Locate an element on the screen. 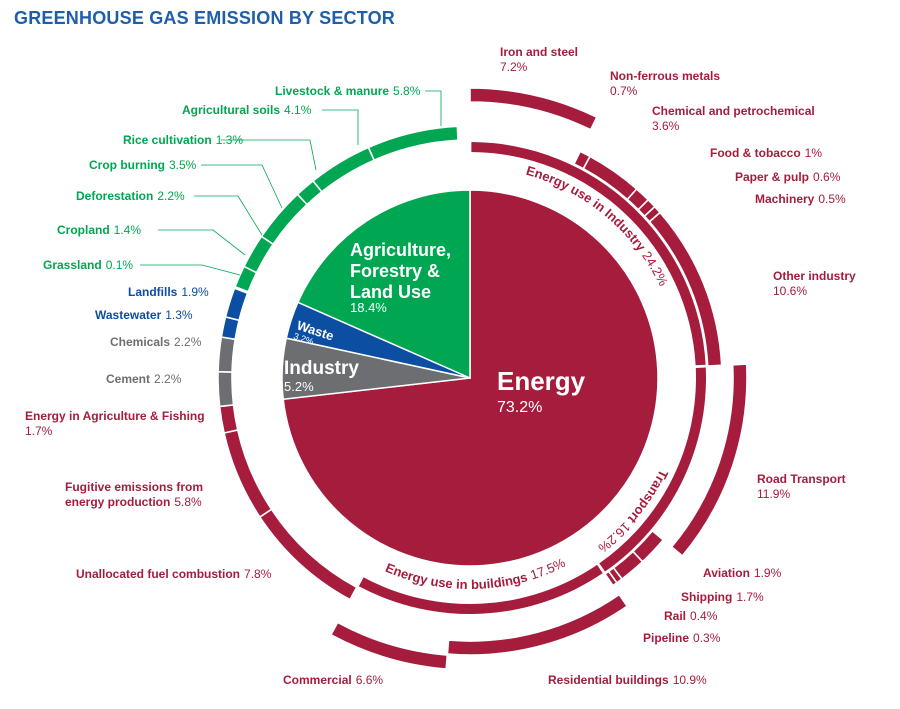 The image size is (900, 709). label-paper-and-pulp: Paper & pulp 0.6% is located at coordinates (788, 177).